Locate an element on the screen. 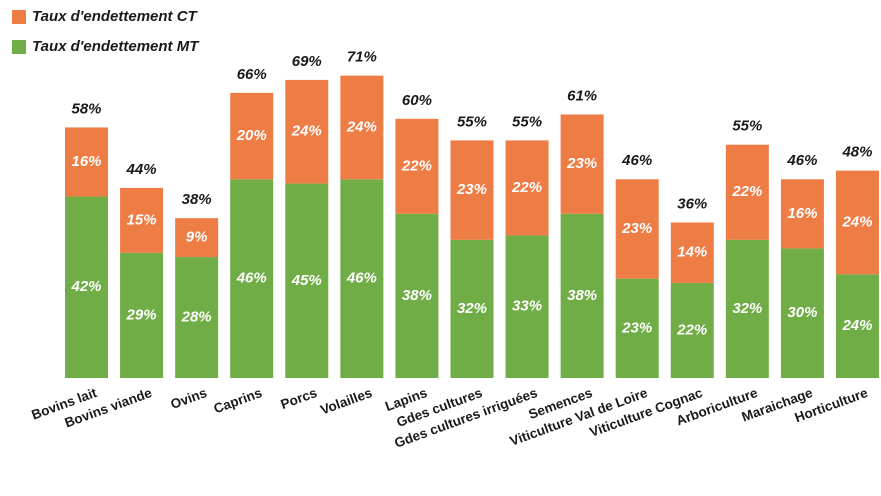 The height and width of the screenshot is (496, 881). total-label: 61% is located at coordinates (582, 95).